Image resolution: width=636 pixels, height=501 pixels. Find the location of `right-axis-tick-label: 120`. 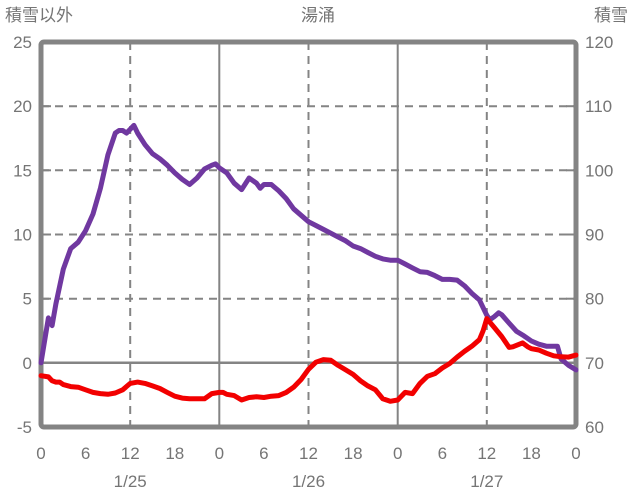

right-axis-tick-label: 120 is located at coordinates (599, 42).